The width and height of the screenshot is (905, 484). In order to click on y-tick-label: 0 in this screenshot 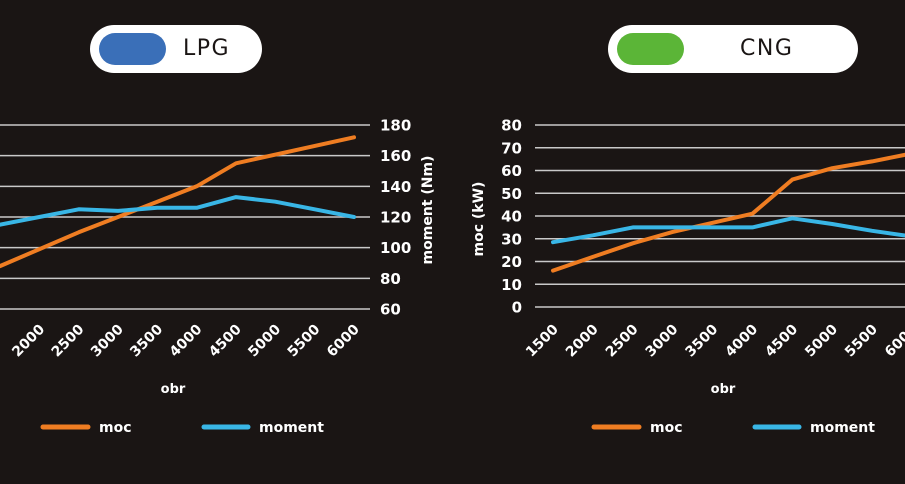, I will do `click(517, 308)`.